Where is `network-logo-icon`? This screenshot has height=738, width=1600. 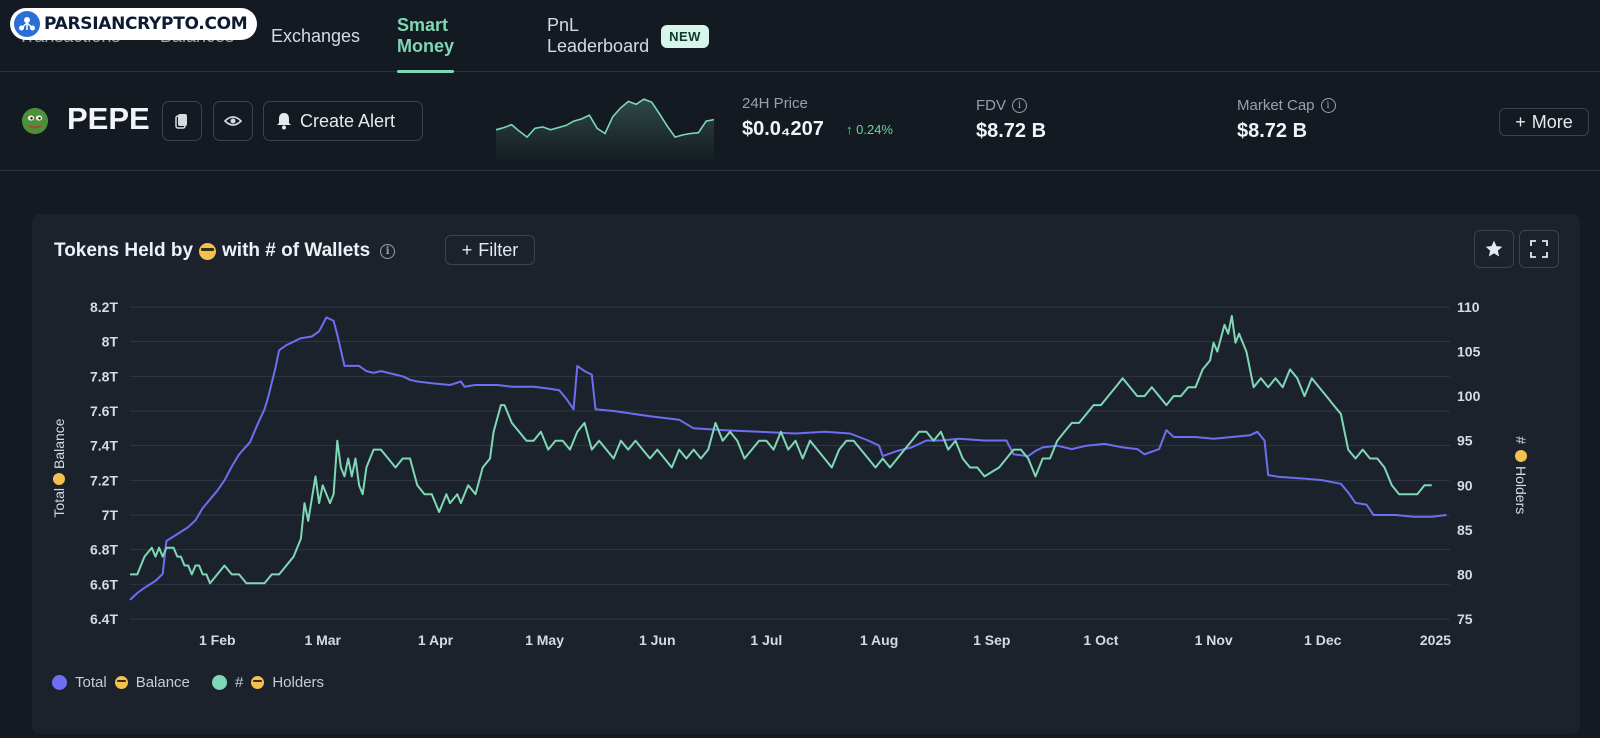
network-logo-icon is located at coordinates (27, 24).